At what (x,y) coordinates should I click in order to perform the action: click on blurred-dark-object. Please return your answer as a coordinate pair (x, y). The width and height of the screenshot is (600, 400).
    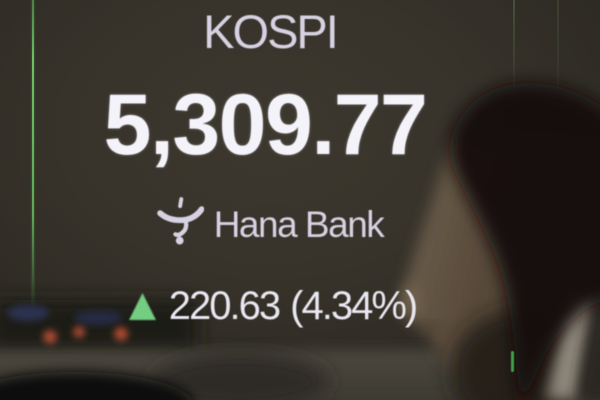
    Looking at the image, I should click on (96, 386).